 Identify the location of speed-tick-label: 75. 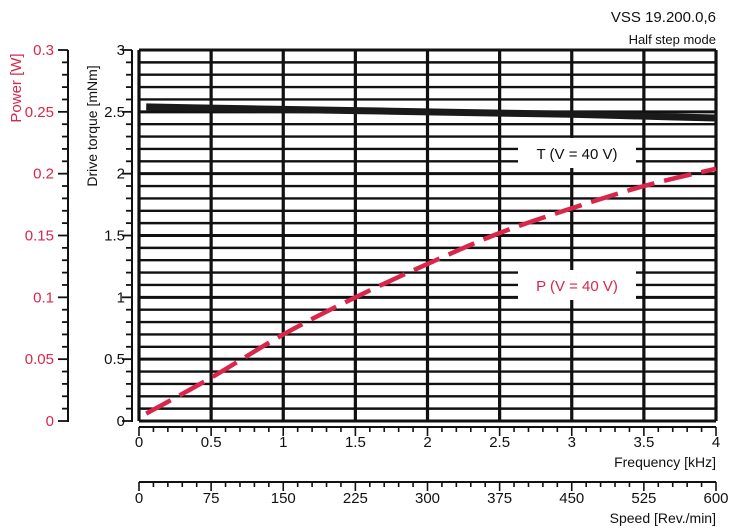
(211, 498).